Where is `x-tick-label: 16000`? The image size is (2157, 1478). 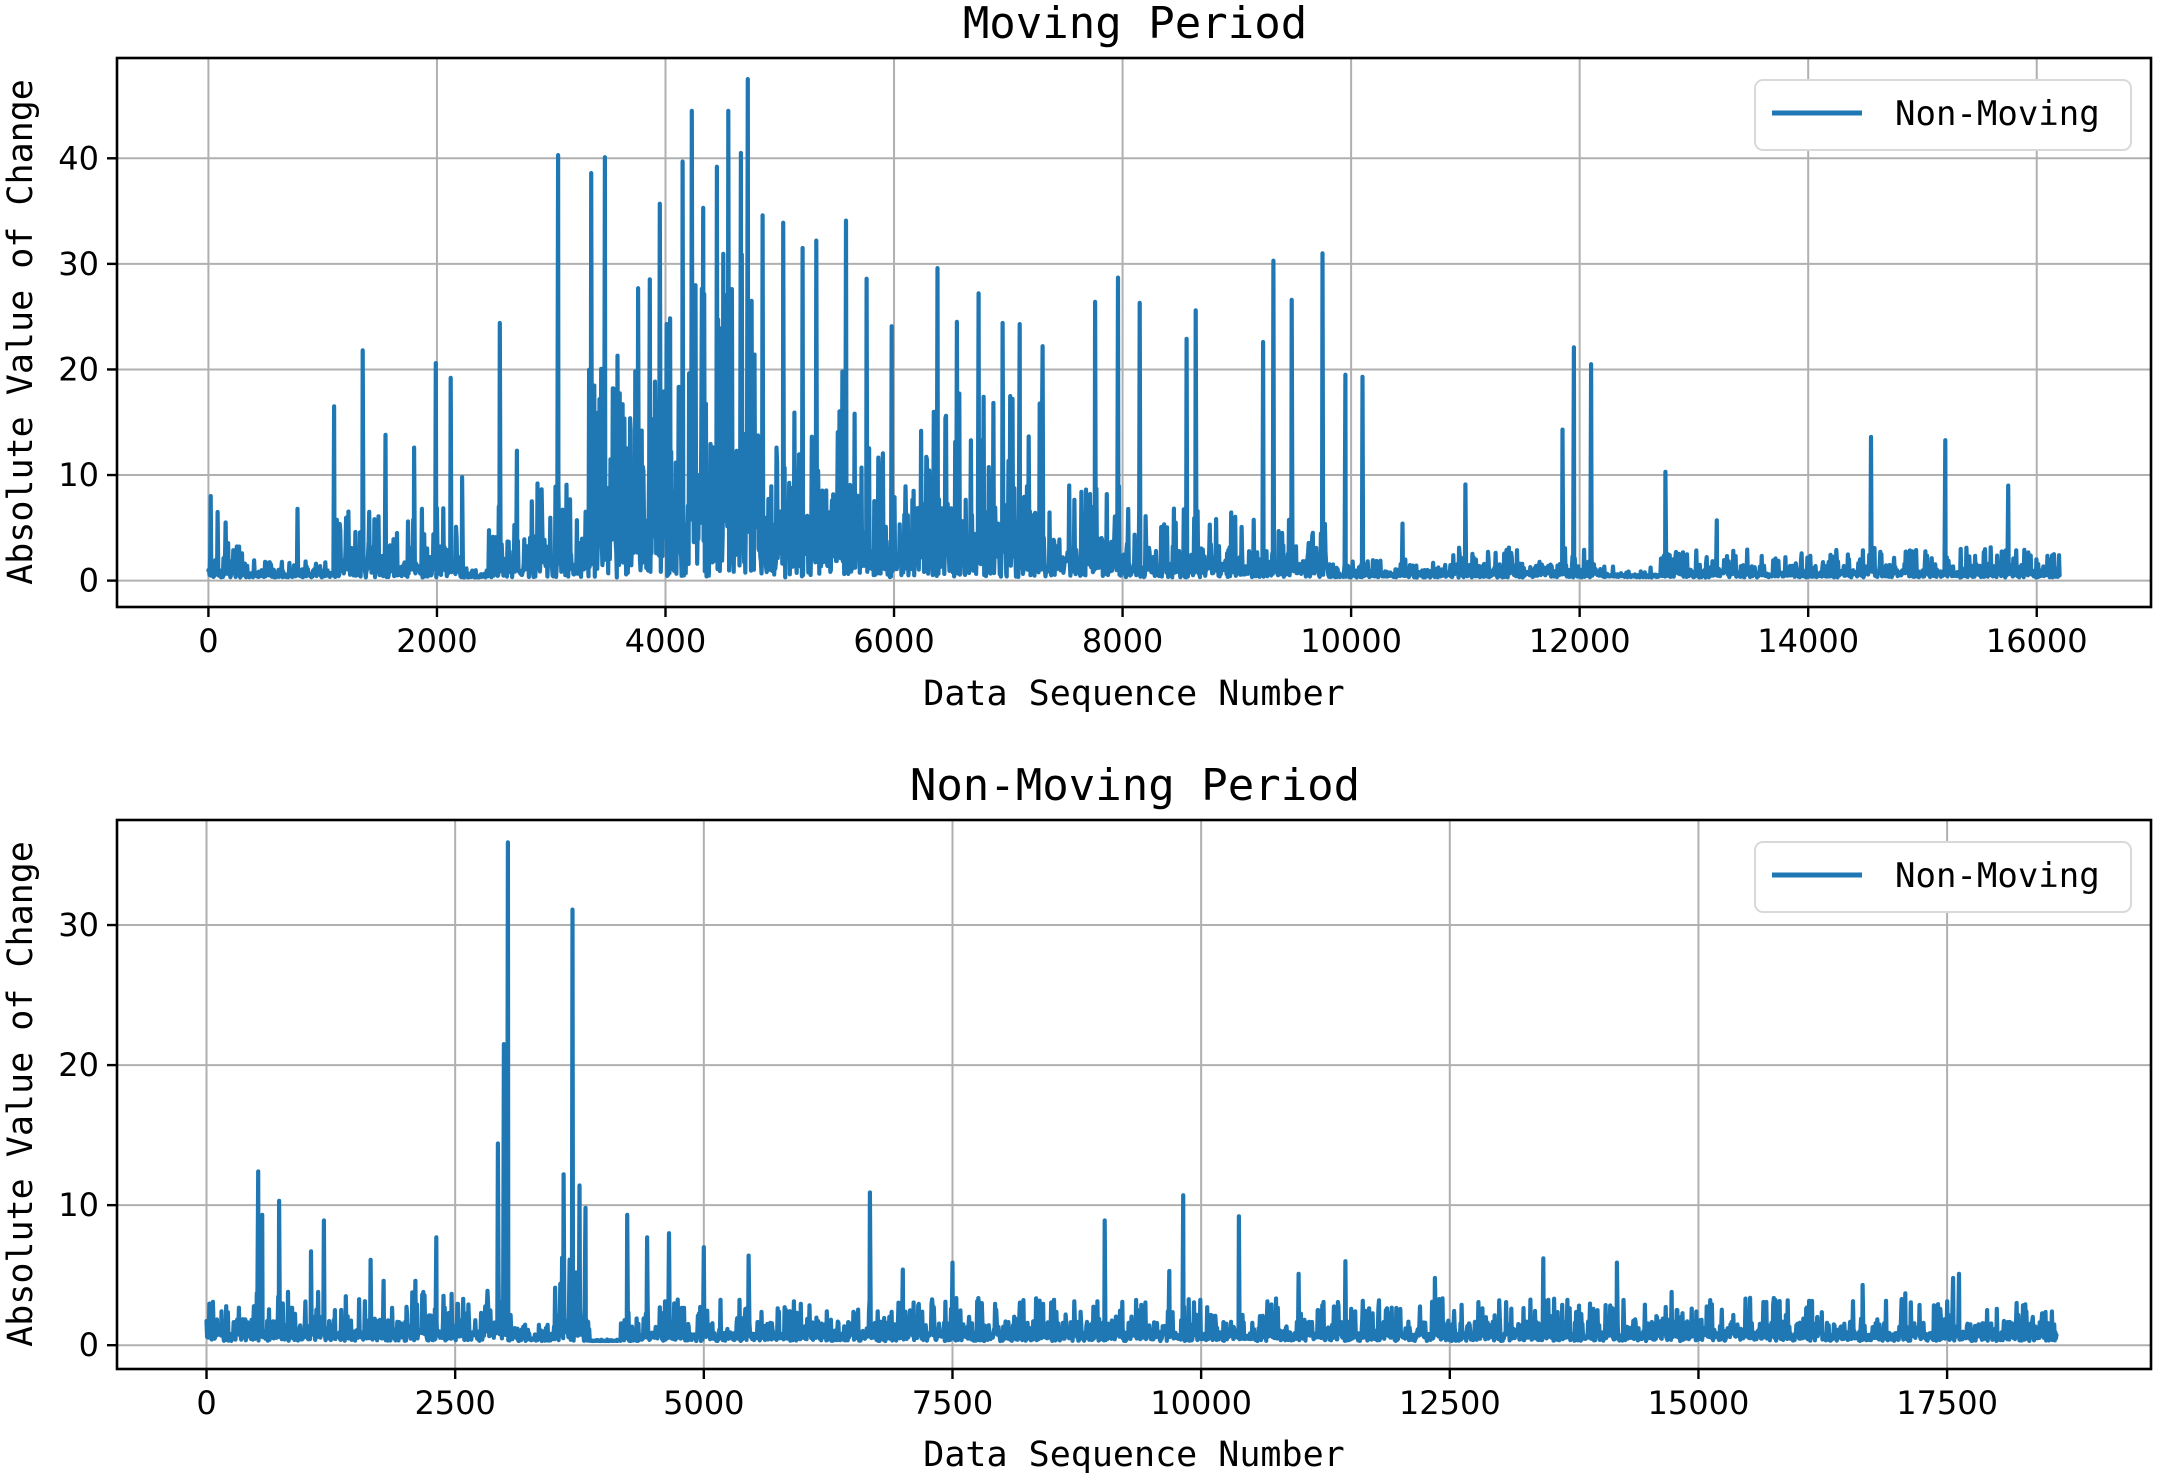
x-tick-label: 16000 is located at coordinates (2037, 641).